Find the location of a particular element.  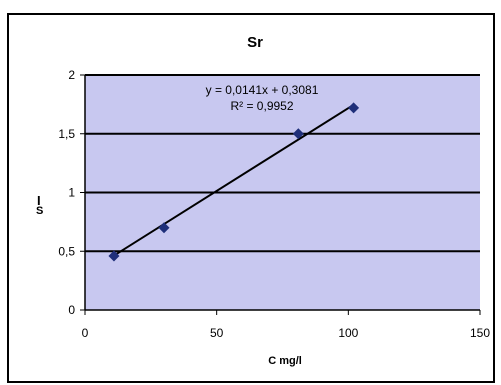

x-tick-label-1: 50 is located at coordinates (217, 333).